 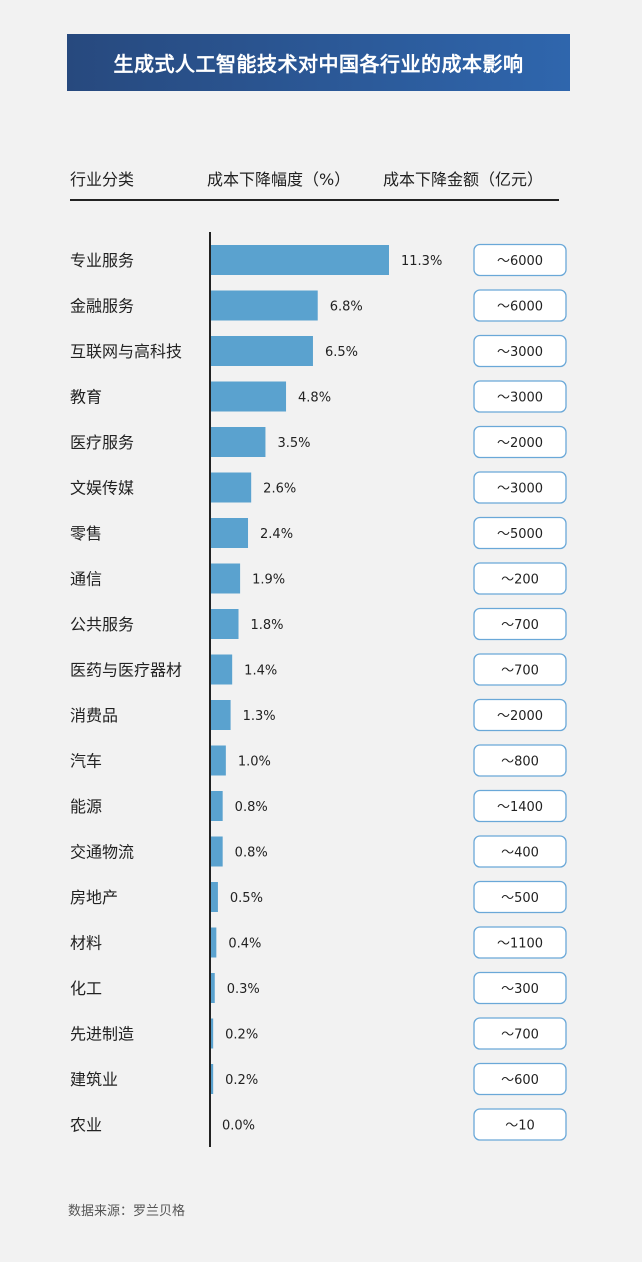 What do you see at coordinates (94, 897) in the screenshot?
I see `category-label: 房地产` at bounding box center [94, 897].